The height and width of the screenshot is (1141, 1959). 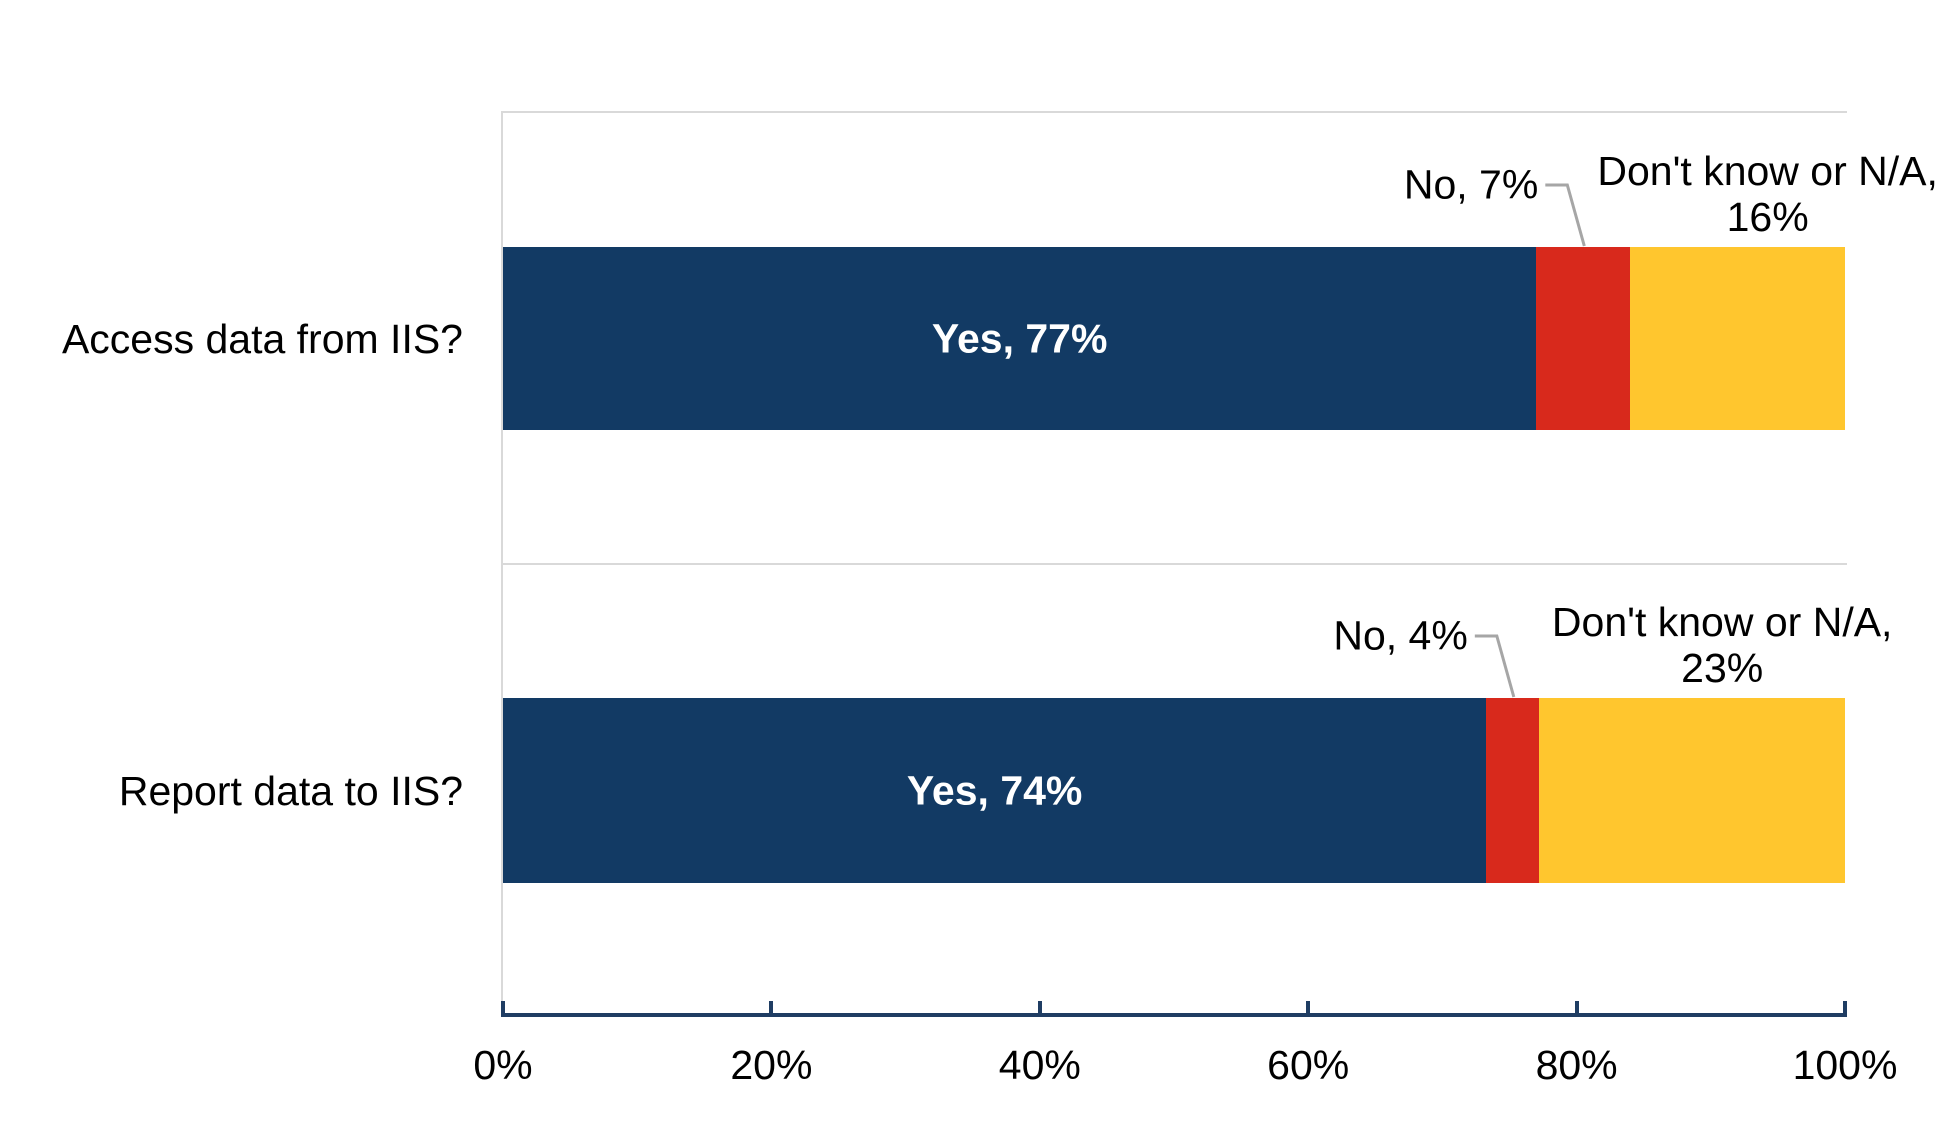 I want to click on axis-tick-label: 60%, so click(x=1308, y=1065).